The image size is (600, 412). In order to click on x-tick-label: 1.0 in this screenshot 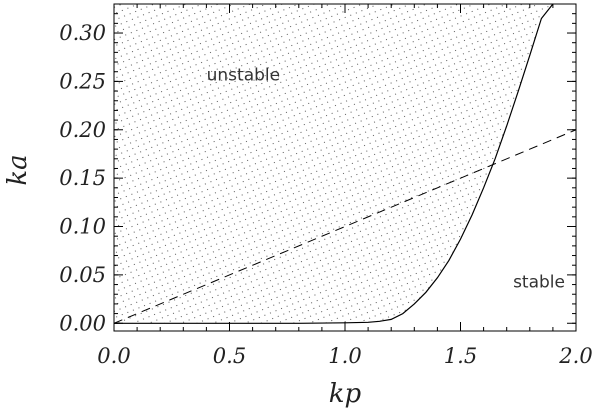, I will do `click(344, 356)`.